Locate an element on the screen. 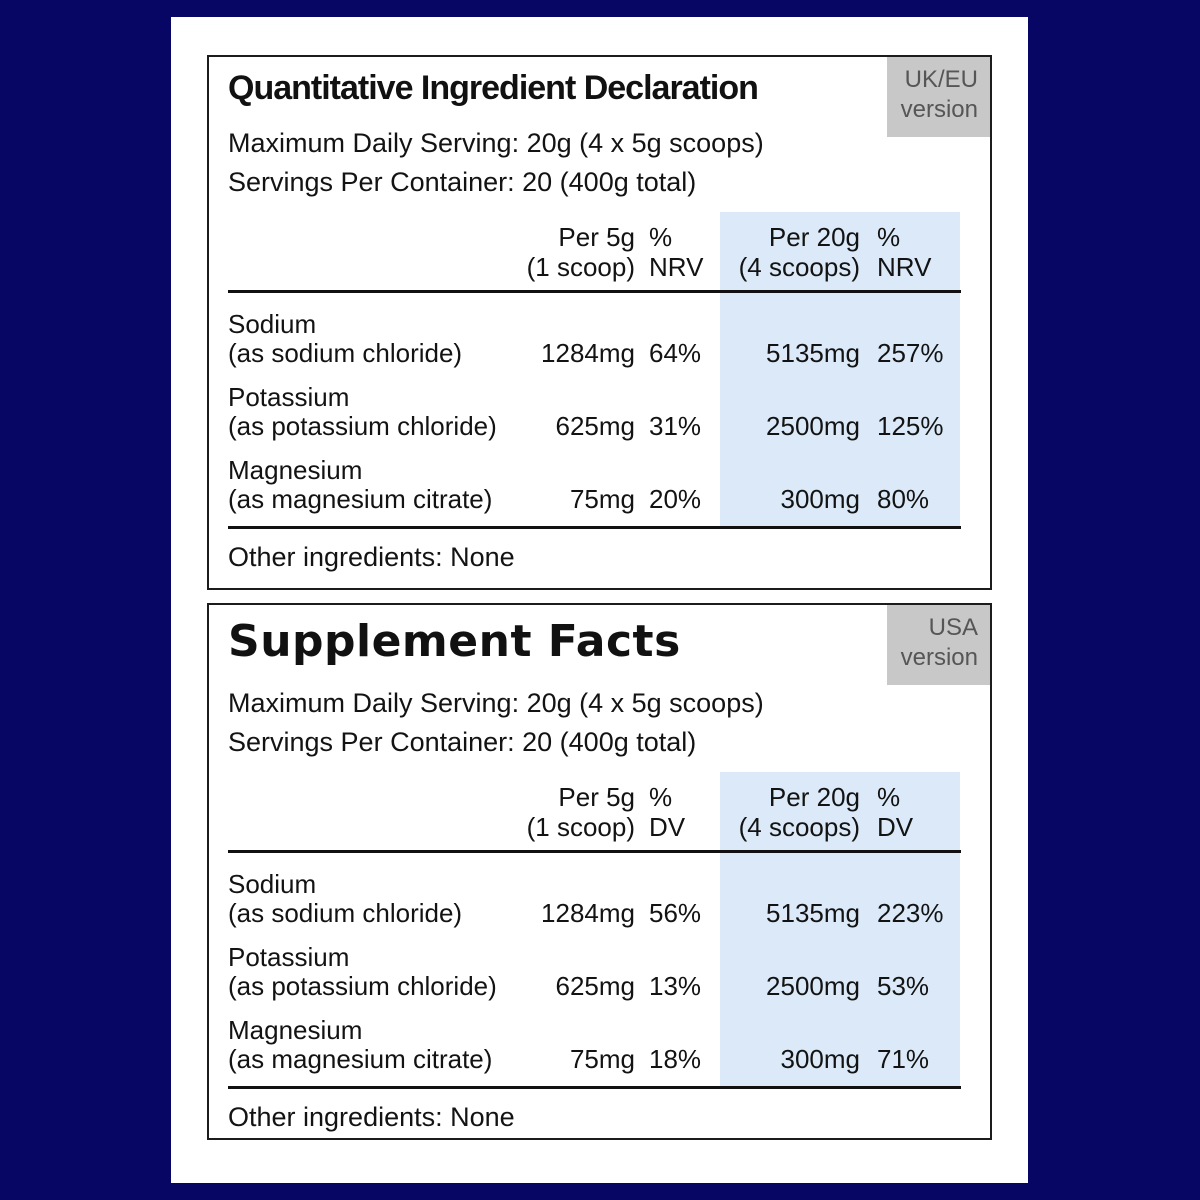 This screenshot has width=1200, height=1200. pct-nrv-serving: 64% is located at coordinates (675, 353).